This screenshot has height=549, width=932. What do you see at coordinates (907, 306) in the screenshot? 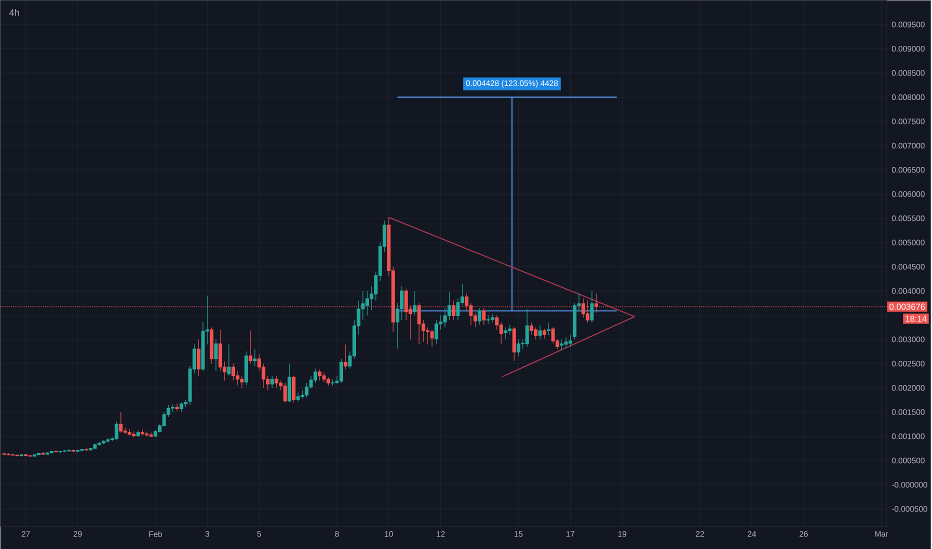
I see `ref-line-label: 0.003676` at bounding box center [907, 306].